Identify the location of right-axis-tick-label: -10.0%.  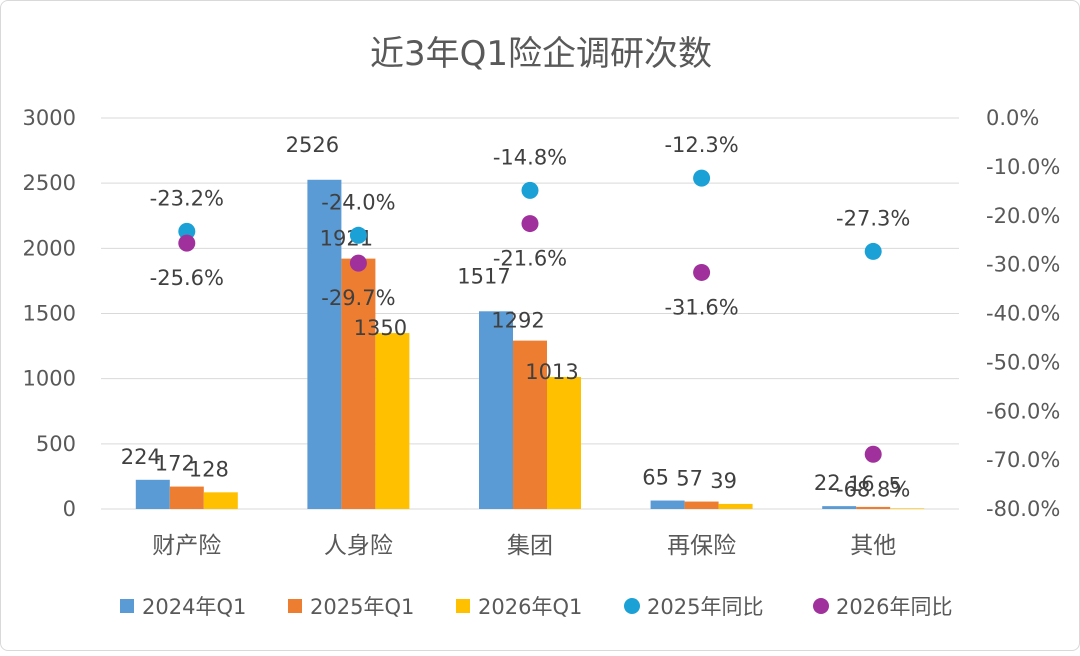
(1023, 167).